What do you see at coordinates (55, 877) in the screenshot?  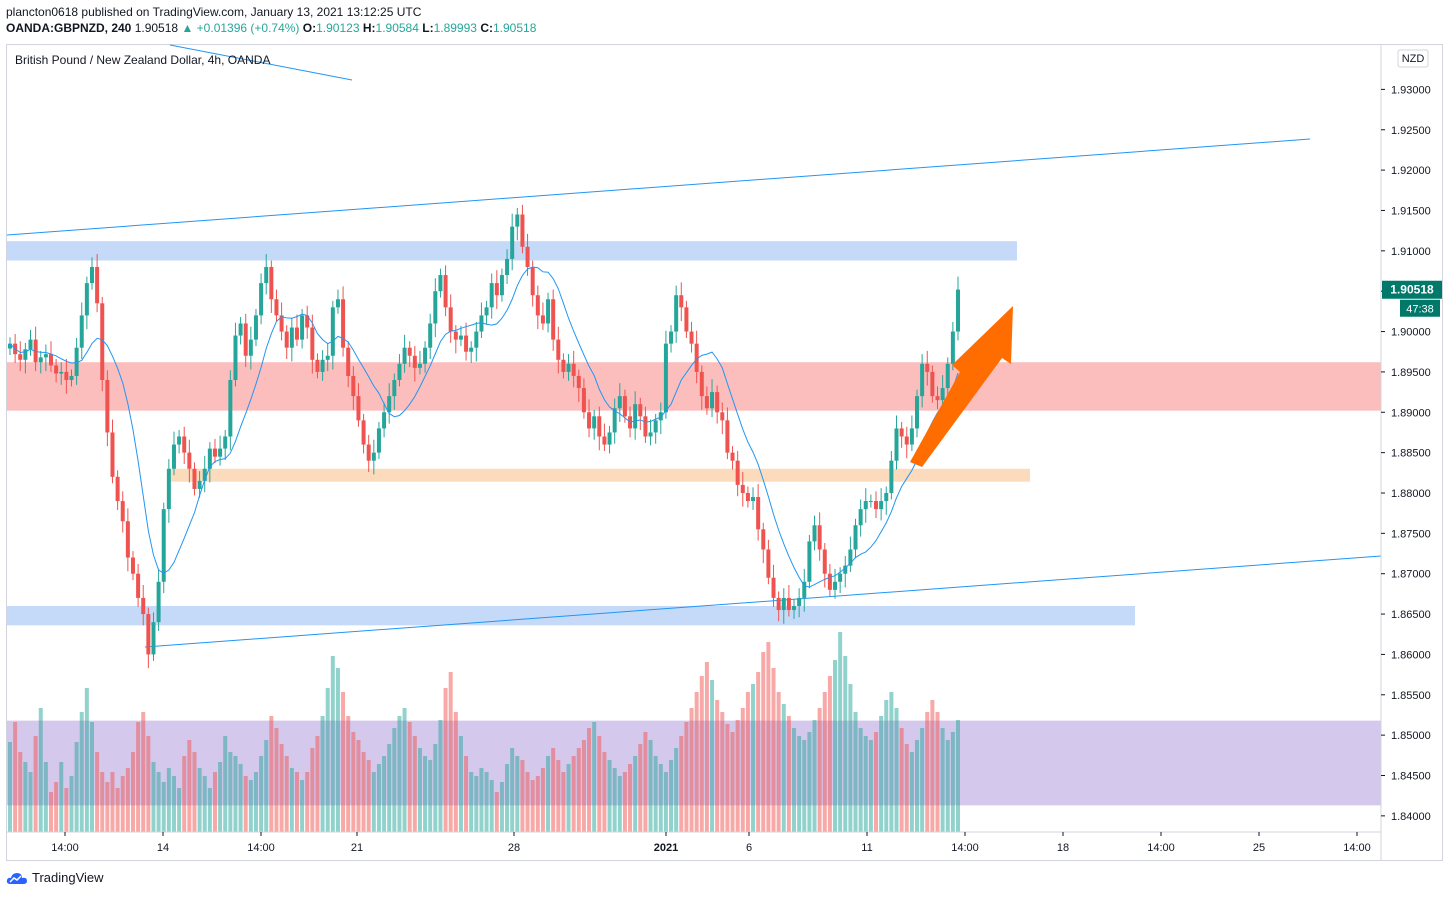 I see `tradingview-logo: TradingView` at bounding box center [55, 877].